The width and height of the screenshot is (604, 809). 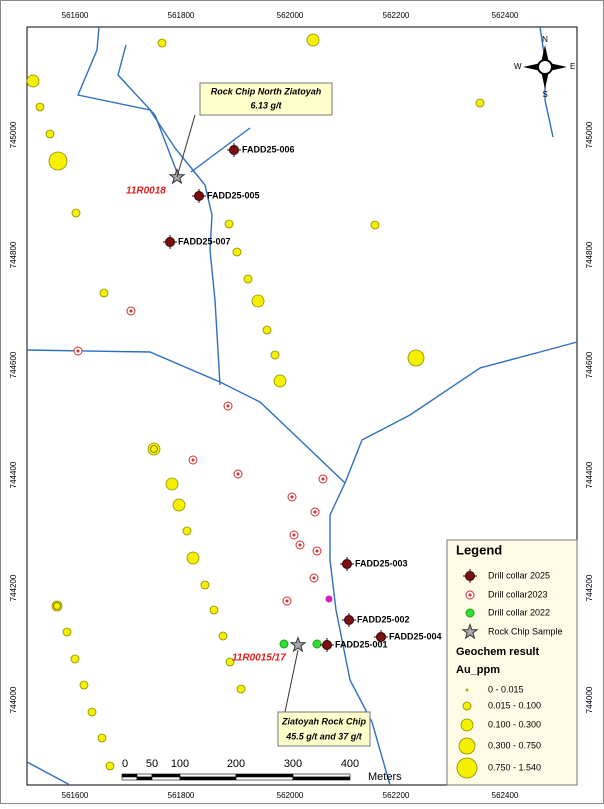 What do you see at coordinates (519, 575) in the screenshot?
I see `legend-item: Drill collar 2025` at bounding box center [519, 575].